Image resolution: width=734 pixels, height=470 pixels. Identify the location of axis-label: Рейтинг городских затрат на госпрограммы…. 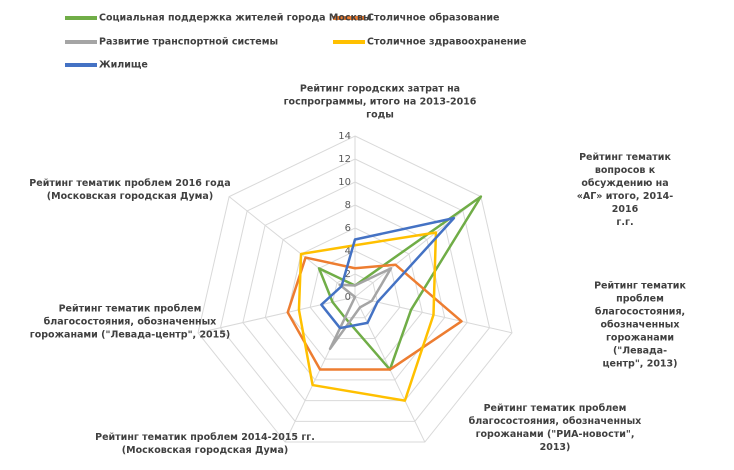
(380, 102).